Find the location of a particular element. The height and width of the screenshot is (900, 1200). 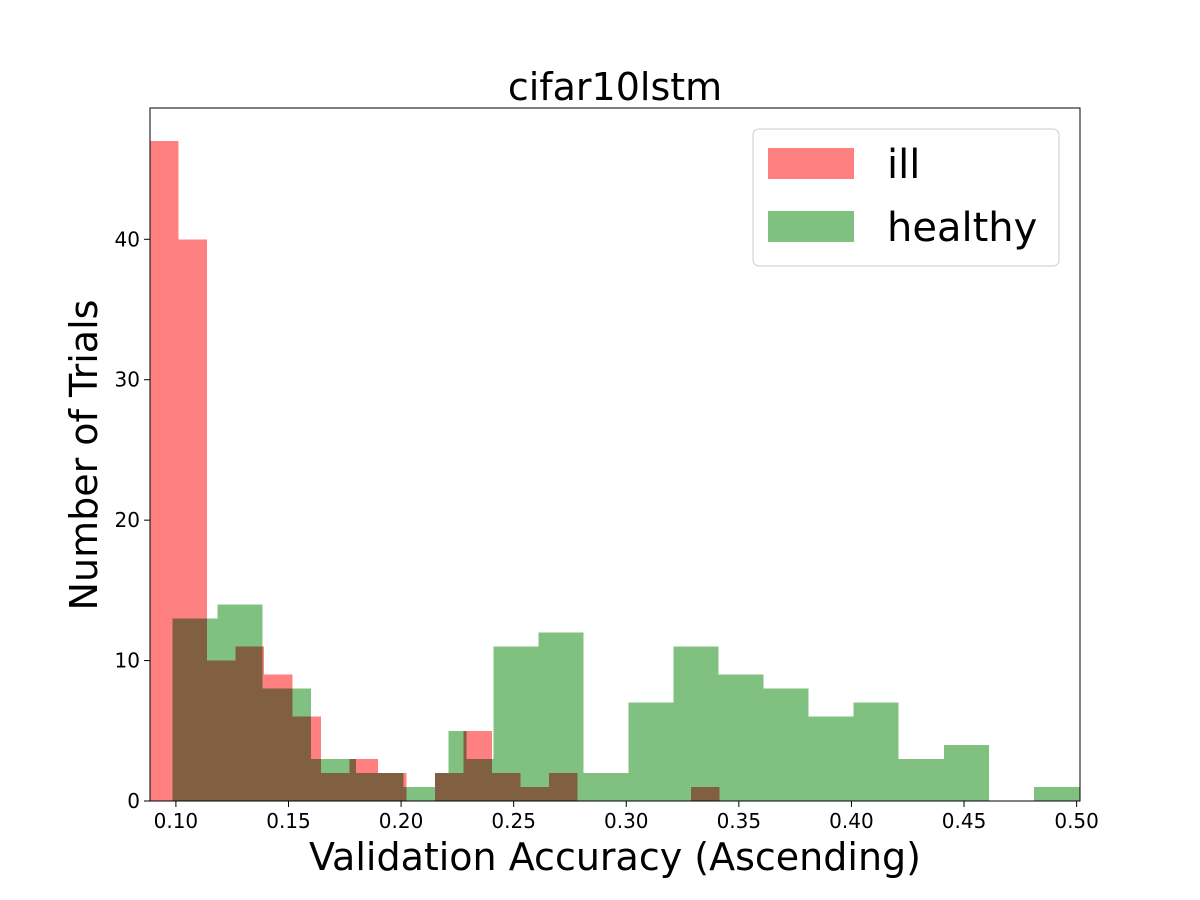

y-axis-ticks: 0 10 20 30 40 is located at coordinates (132, 520).